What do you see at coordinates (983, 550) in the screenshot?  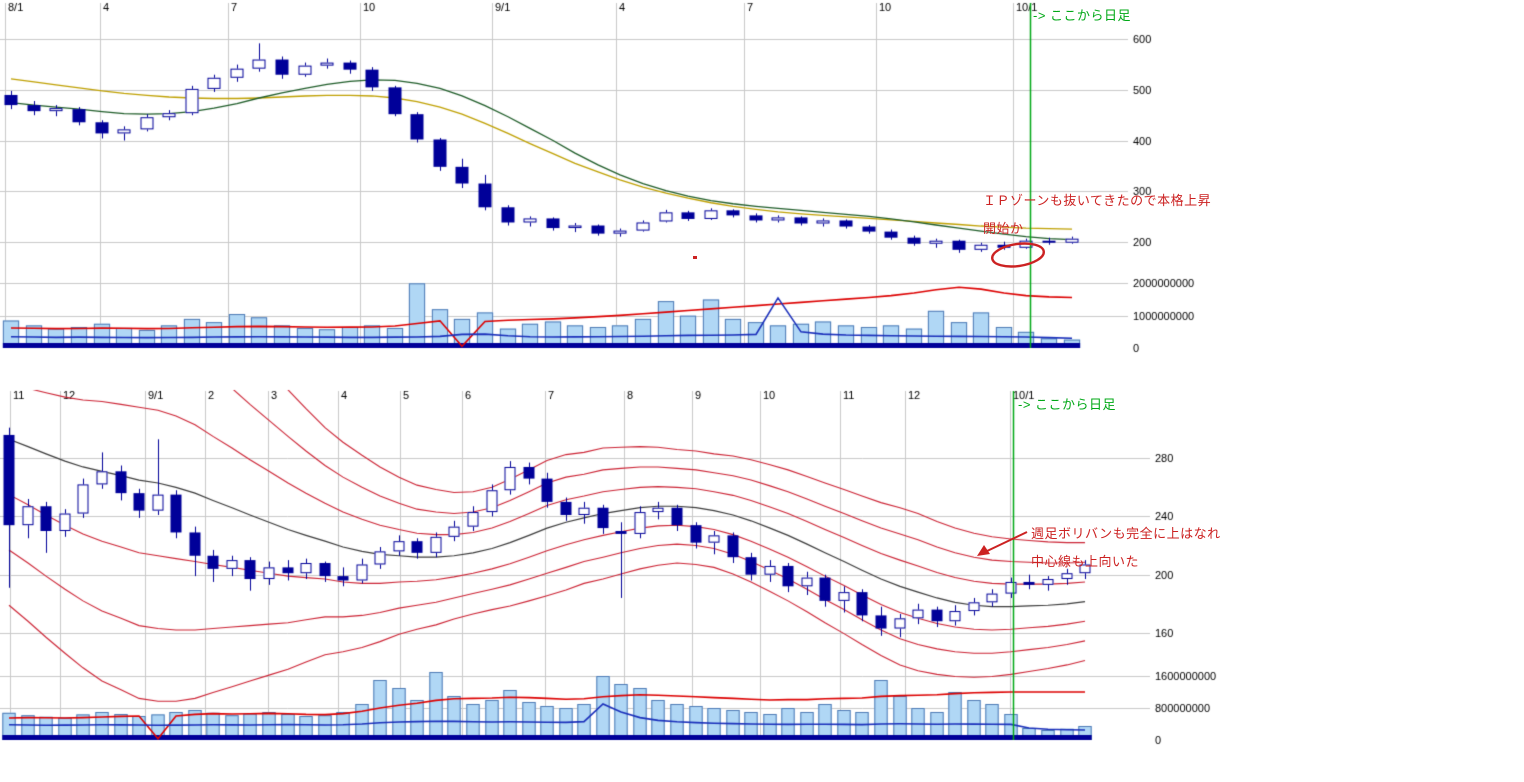 I see `arrow-head-icon` at bounding box center [983, 550].